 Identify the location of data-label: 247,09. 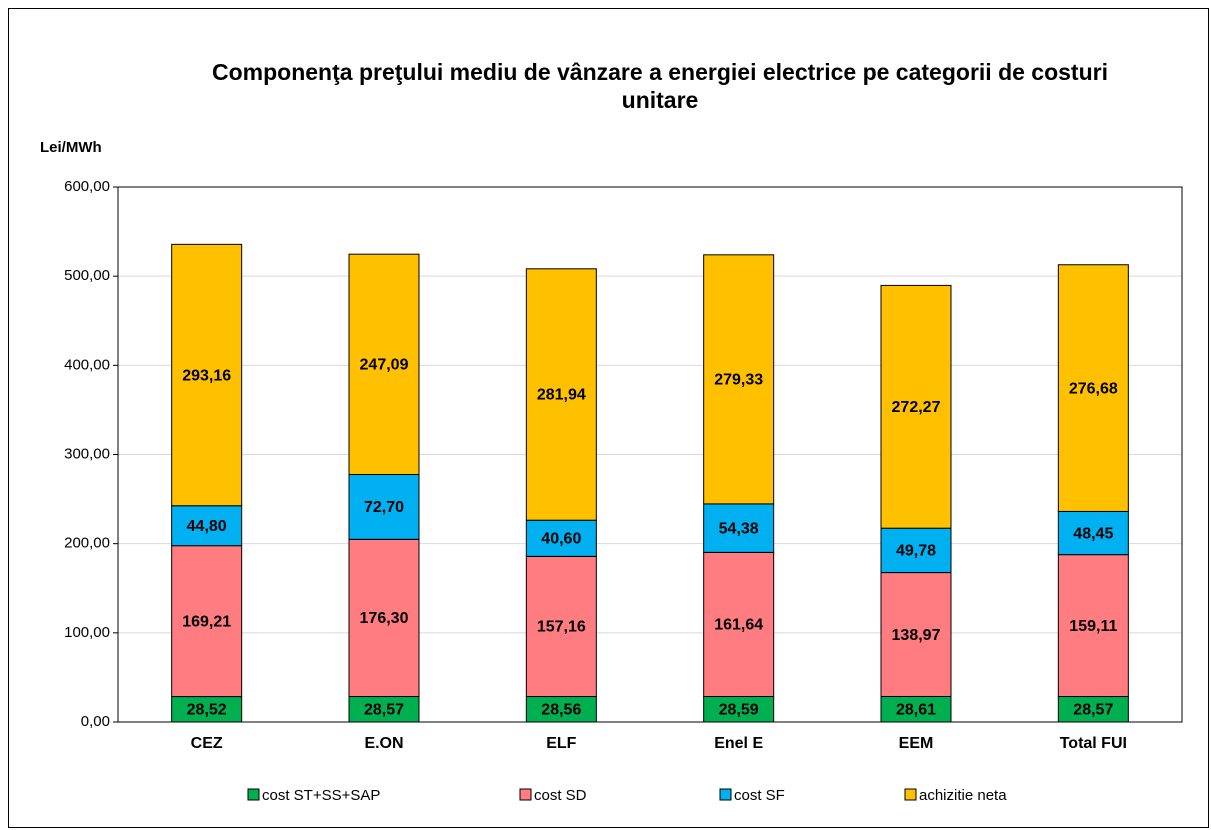
(384, 365).